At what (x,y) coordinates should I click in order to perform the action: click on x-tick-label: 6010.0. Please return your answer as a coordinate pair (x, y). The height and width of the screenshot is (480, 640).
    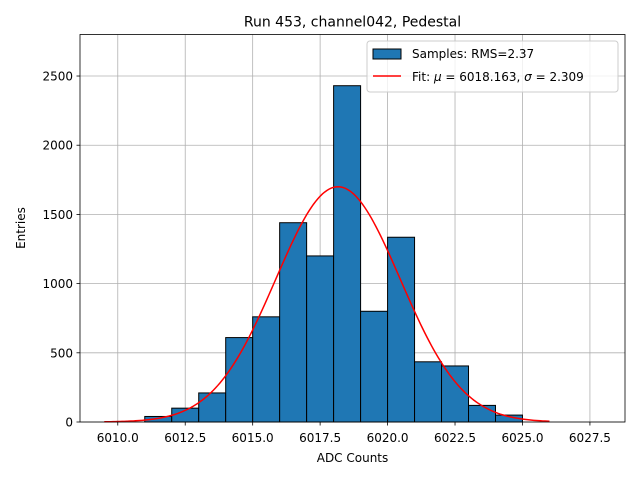
    Looking at the image, I should click on (118, 438).